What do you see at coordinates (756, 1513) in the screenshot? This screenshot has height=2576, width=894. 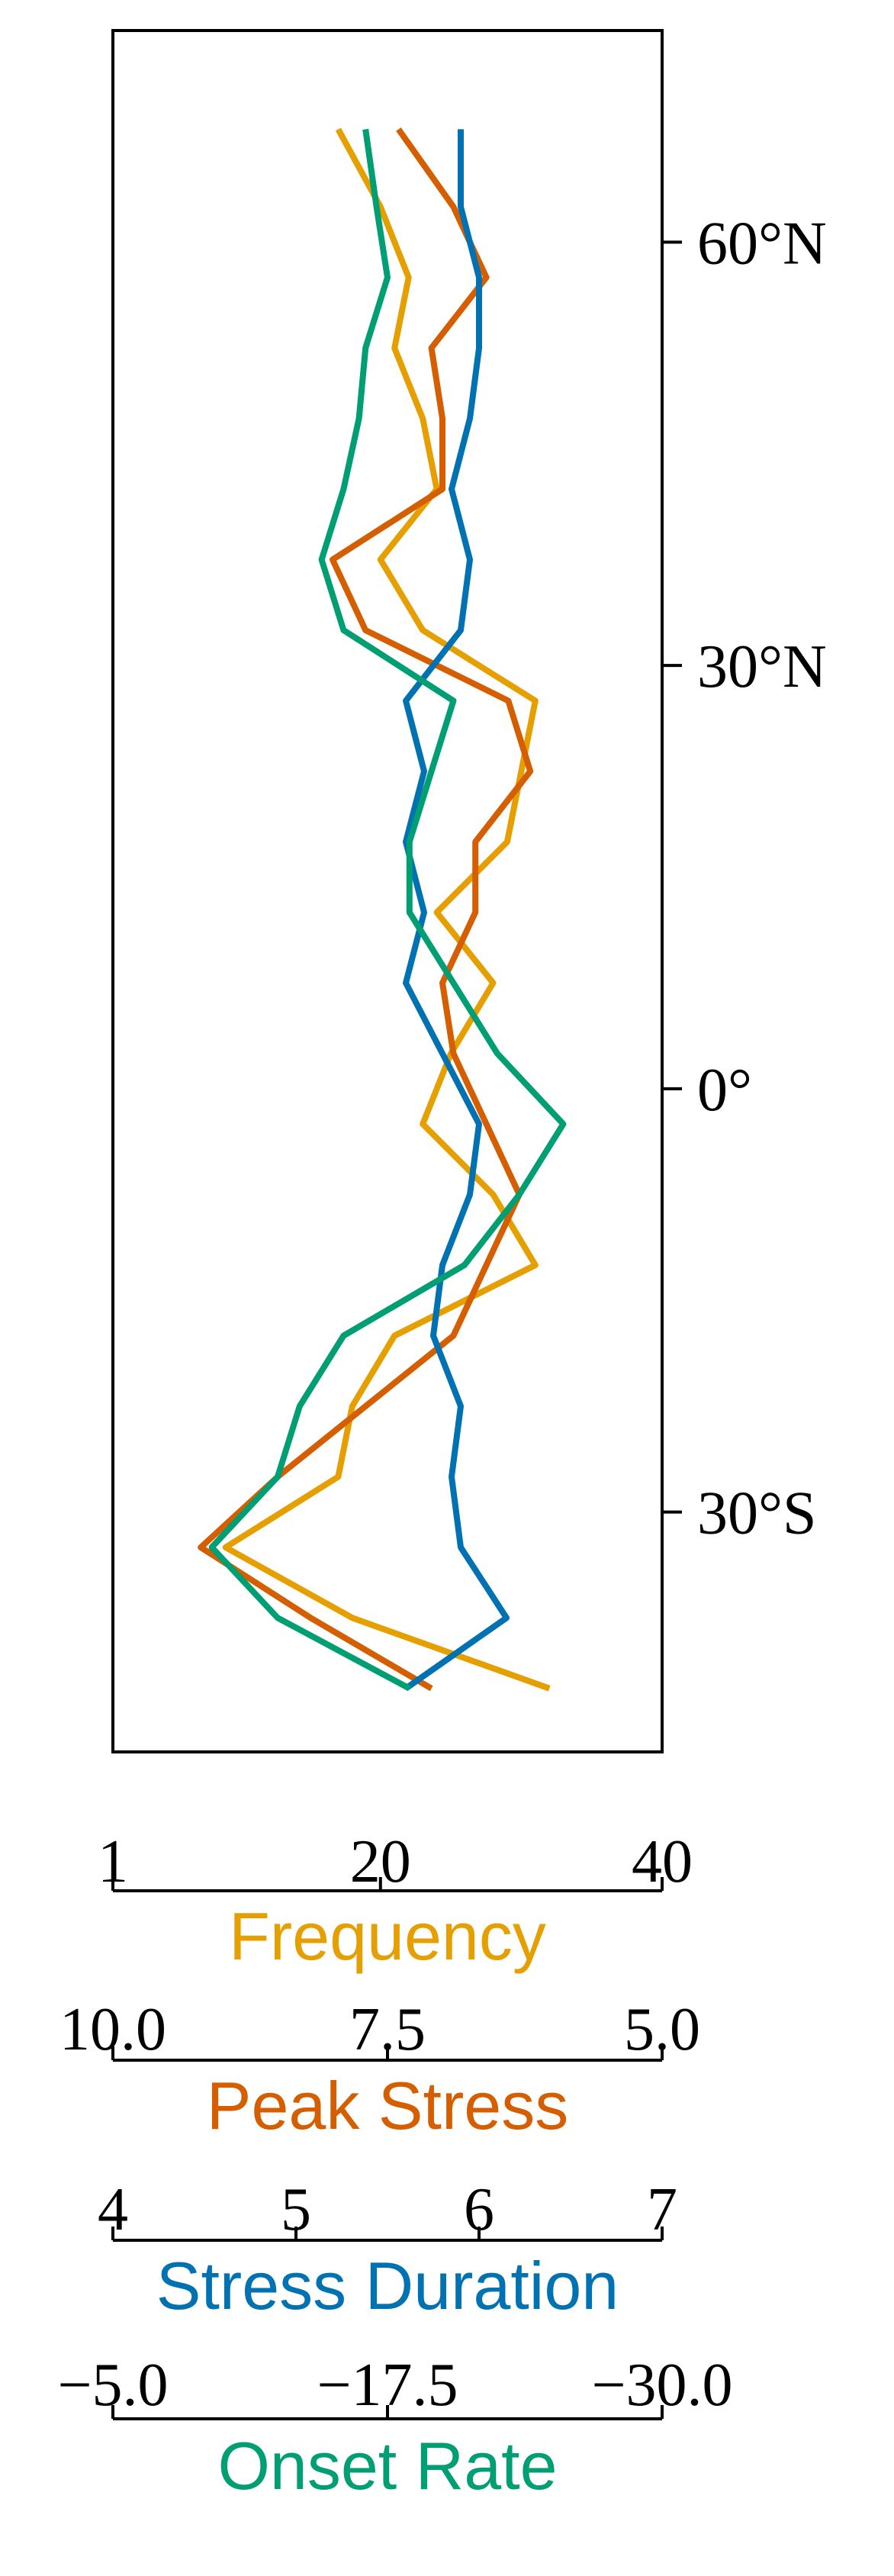 I see `lat-tick-label: 30°S` at bounding box center [756, 1513].